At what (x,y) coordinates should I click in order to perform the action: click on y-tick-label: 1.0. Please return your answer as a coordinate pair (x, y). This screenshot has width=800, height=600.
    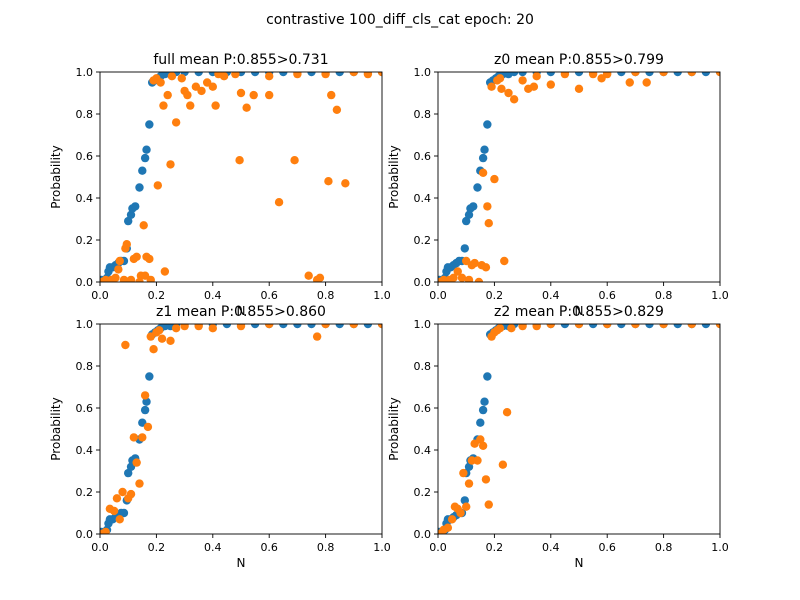
    Looking at the image, I should click on (423, 324).